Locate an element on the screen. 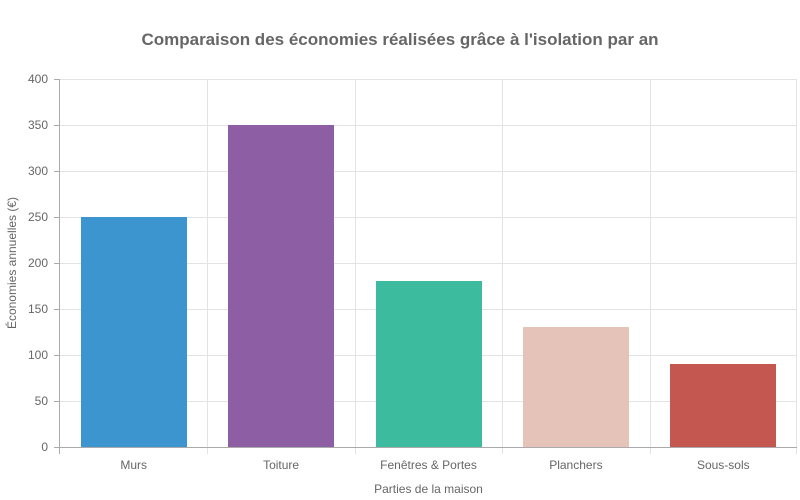 This screenshot has width=800, height=500. y-tick-label: 350 is located at coordinates (37, 125).